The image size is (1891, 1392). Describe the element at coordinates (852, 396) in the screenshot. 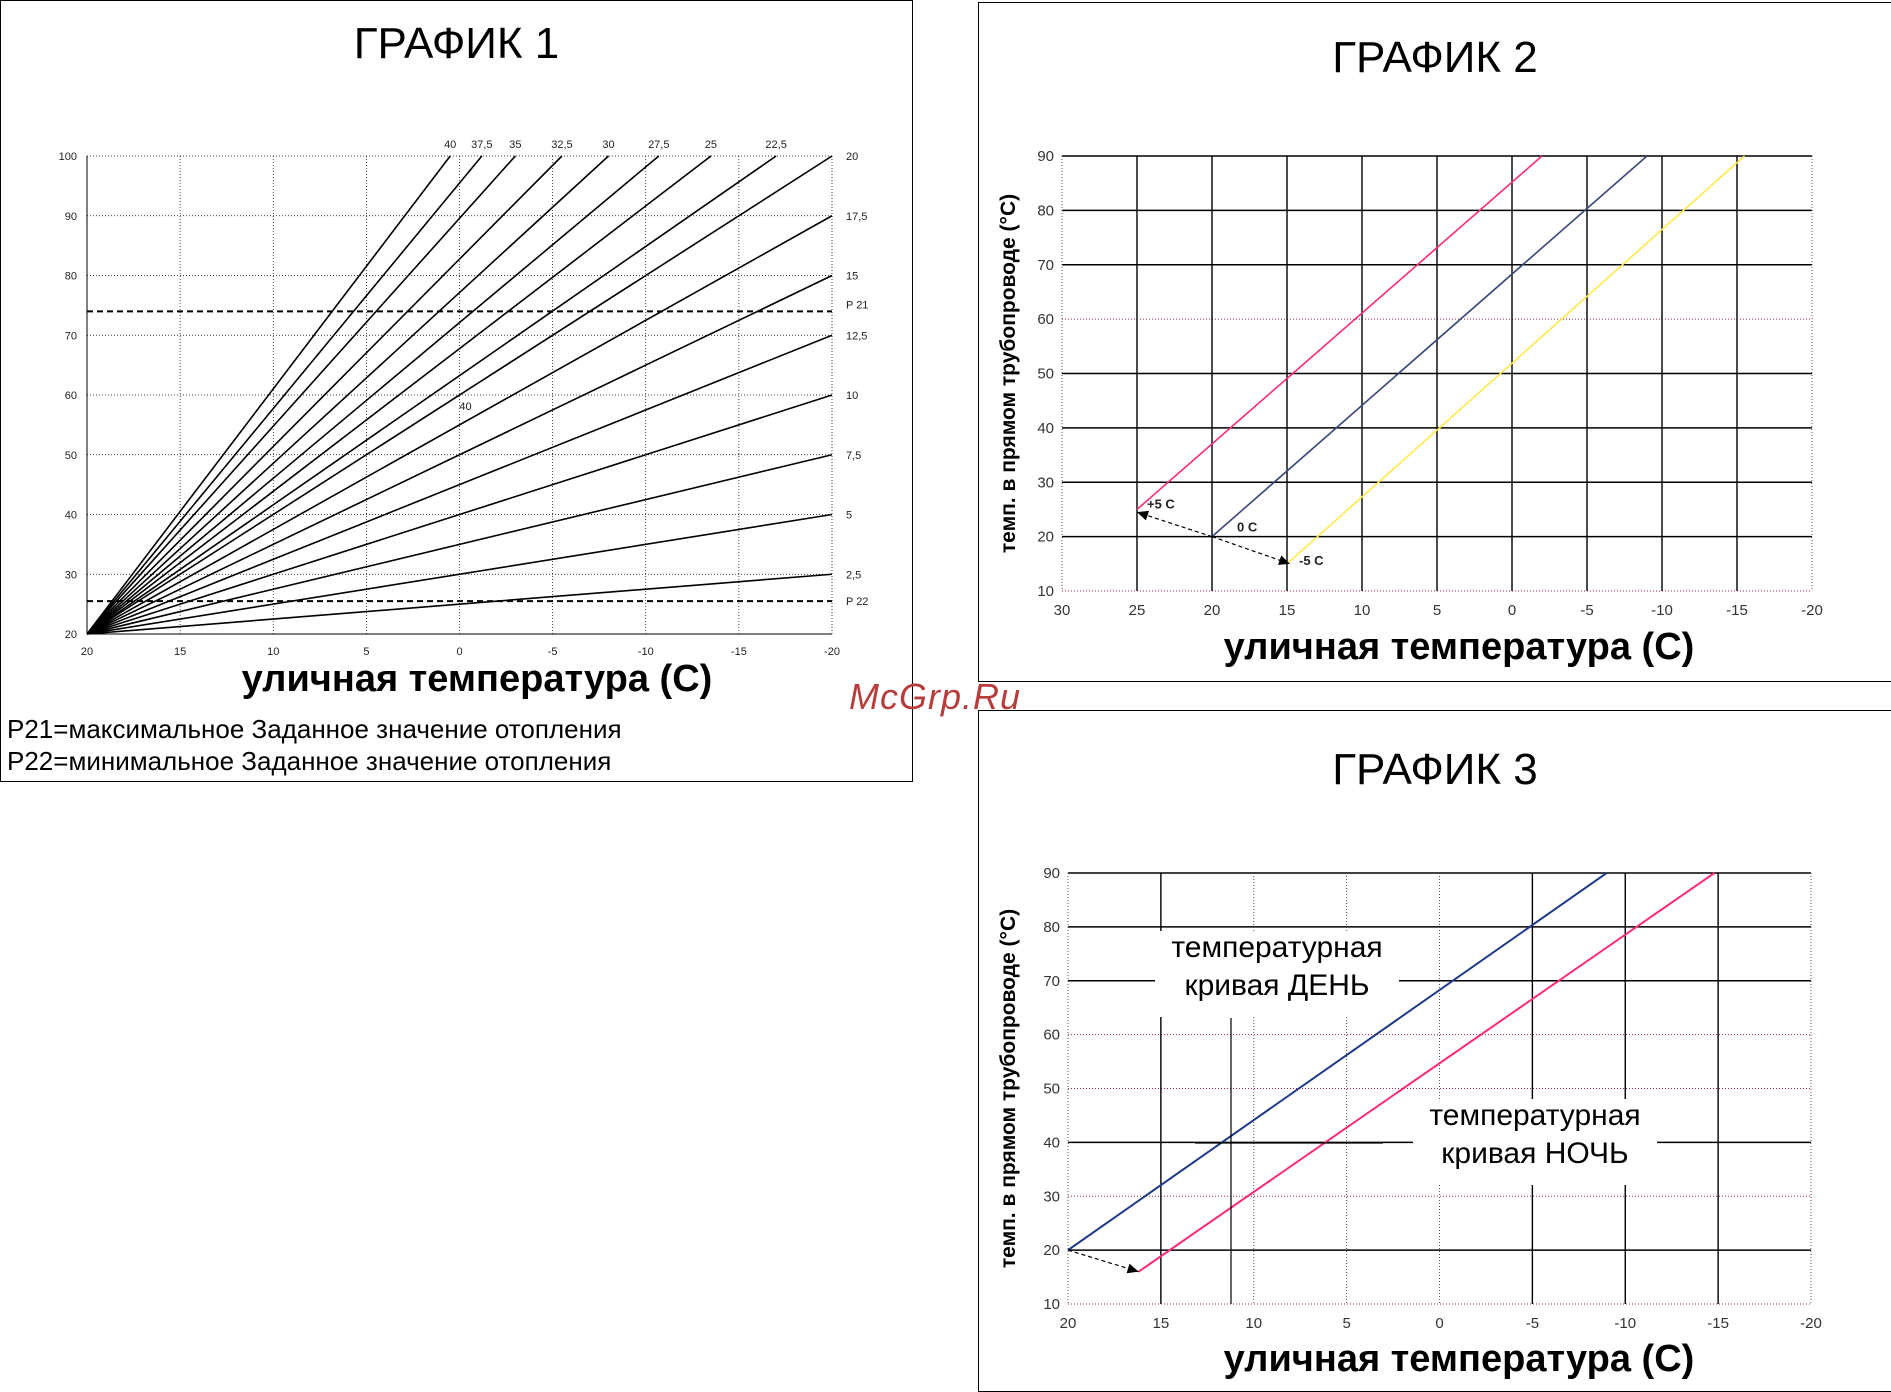

I see `curve-label: 10` at that location.